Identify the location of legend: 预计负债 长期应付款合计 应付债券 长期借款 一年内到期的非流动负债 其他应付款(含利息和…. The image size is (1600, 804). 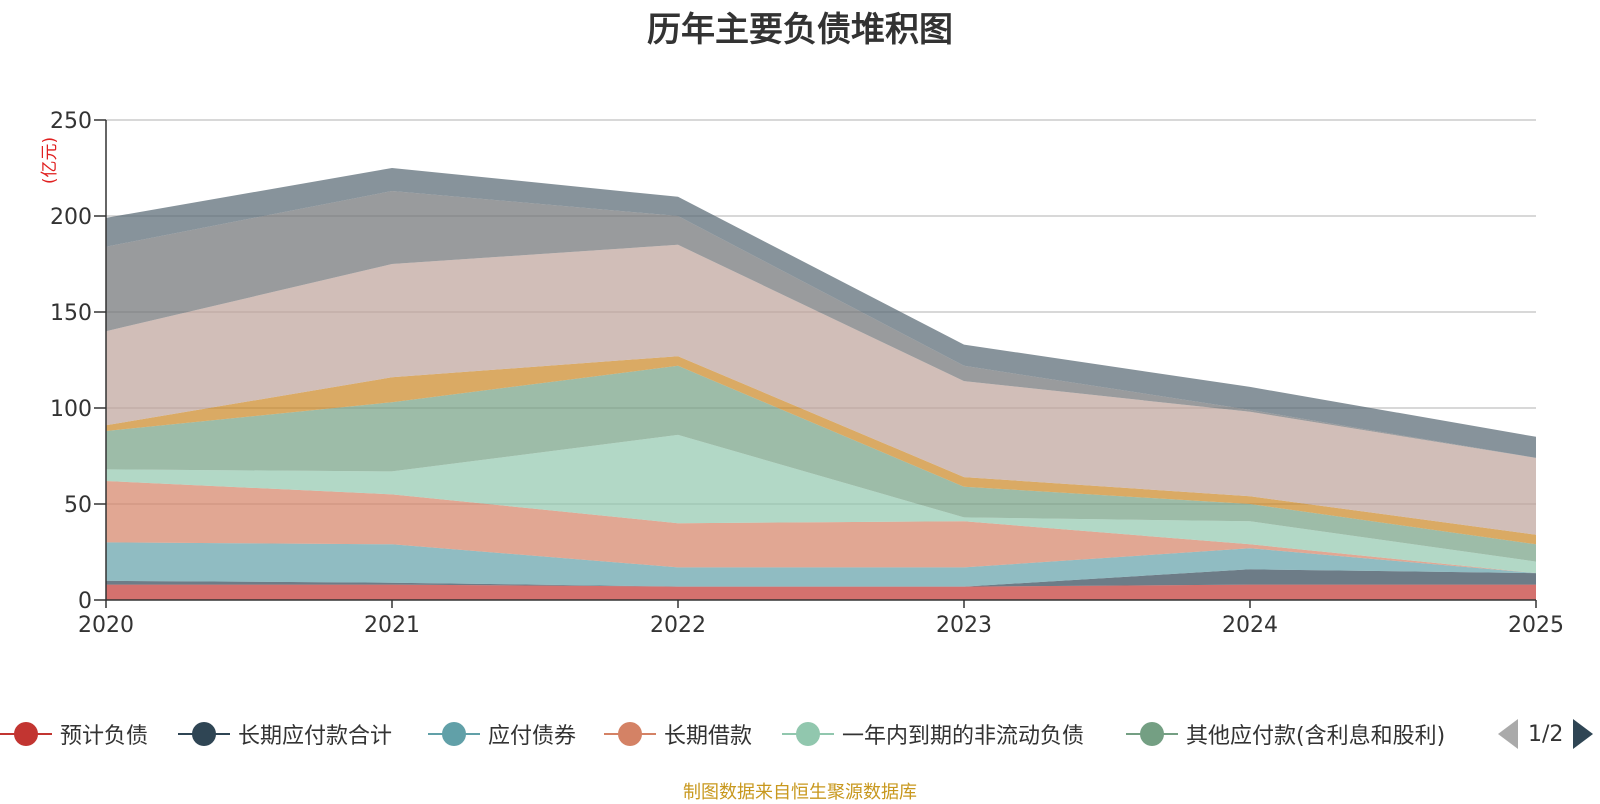
(800, 734).